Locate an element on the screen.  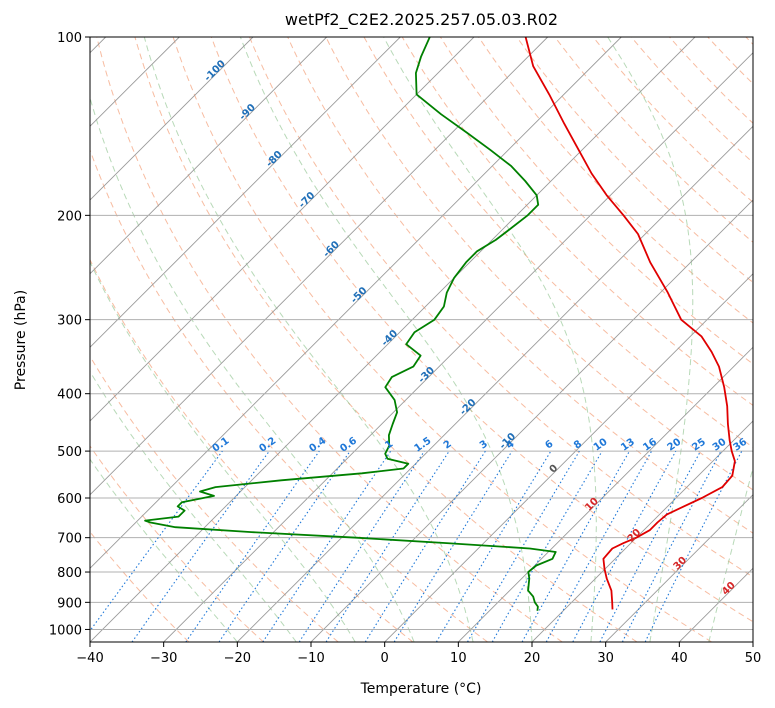
mixing-ratio-label: 3 is located at coordinates (484, 445).